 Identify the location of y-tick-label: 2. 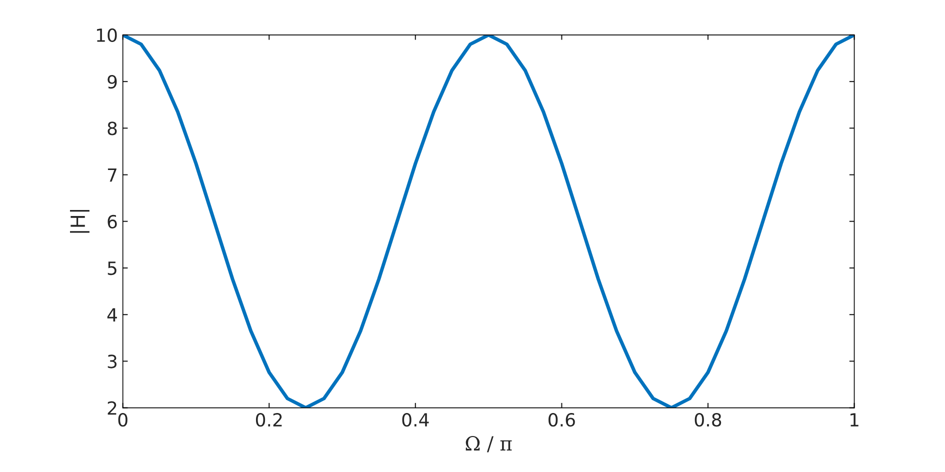
(112, 408).